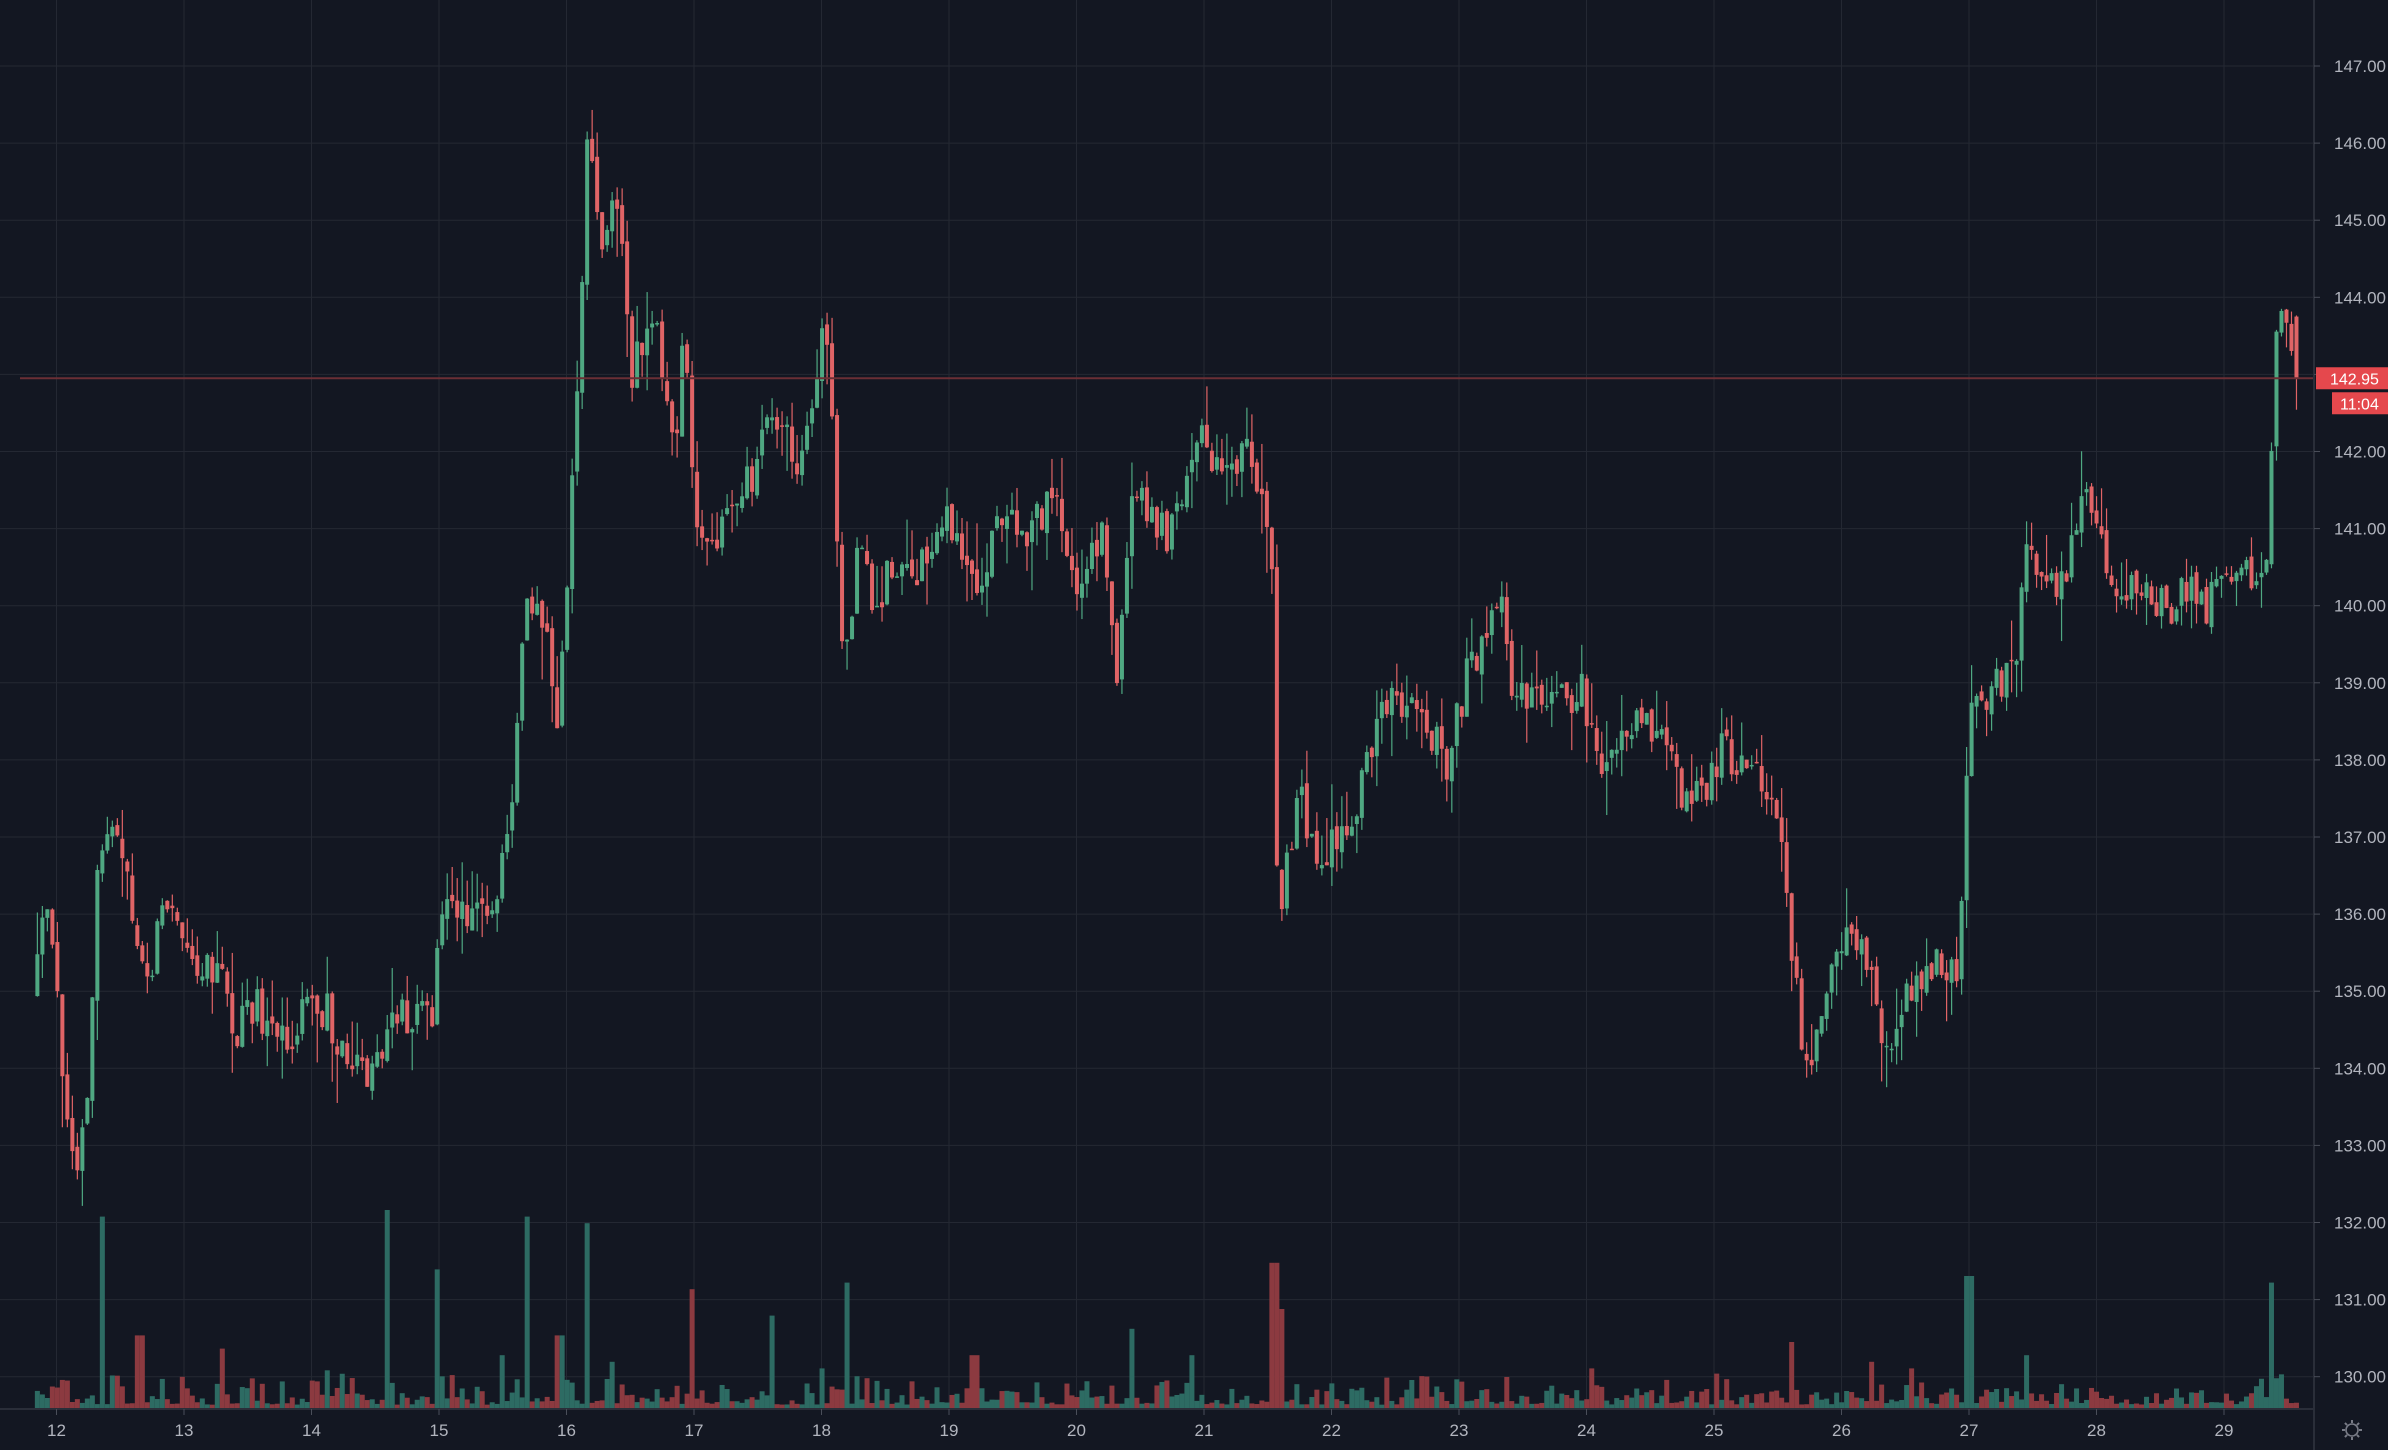 The image size is (2388, 1450). I want to click on y-tick-label: 131.00, so click(2360, 1300).